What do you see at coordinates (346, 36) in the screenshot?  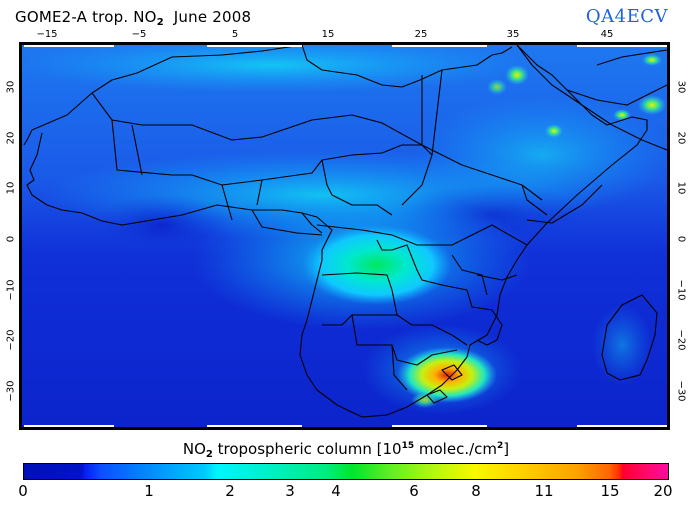 I see `top-longitude-ticks: −15 −5 5 15 25 35 45` at bounding box center [346, 36].